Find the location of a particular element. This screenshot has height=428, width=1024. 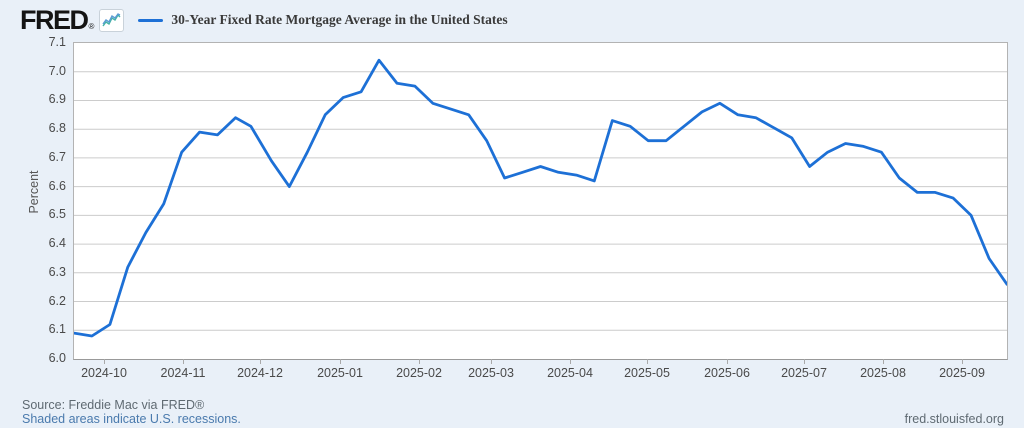

x-tick-label: 2025-07 is located at coordinates (804, 373).